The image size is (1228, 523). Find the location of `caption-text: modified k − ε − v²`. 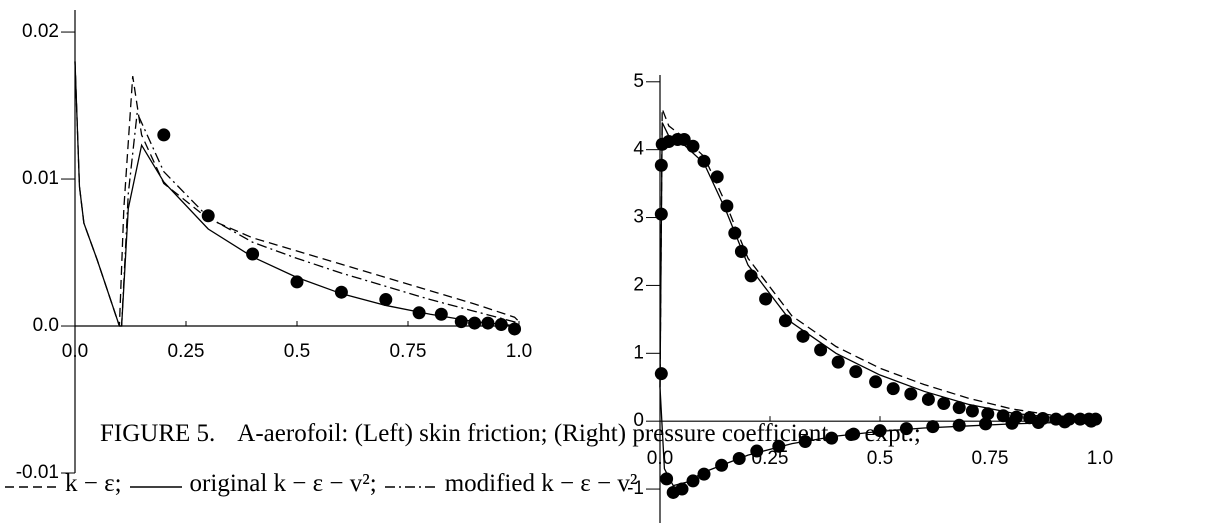

caption-text: modified k − ε − v² is located at coordinates (541, 483).